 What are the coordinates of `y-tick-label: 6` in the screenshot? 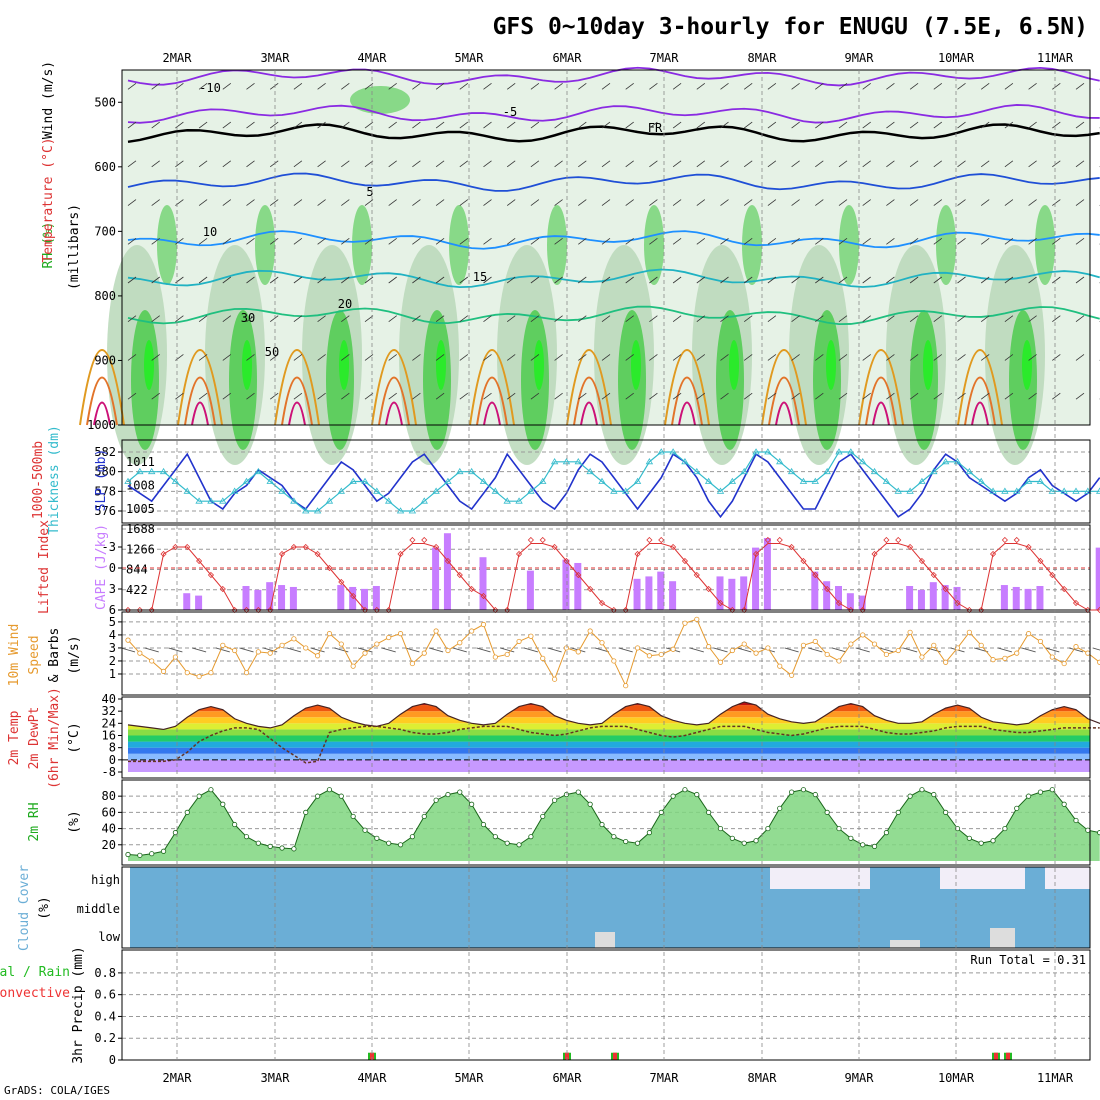 It's located at (112, 610).